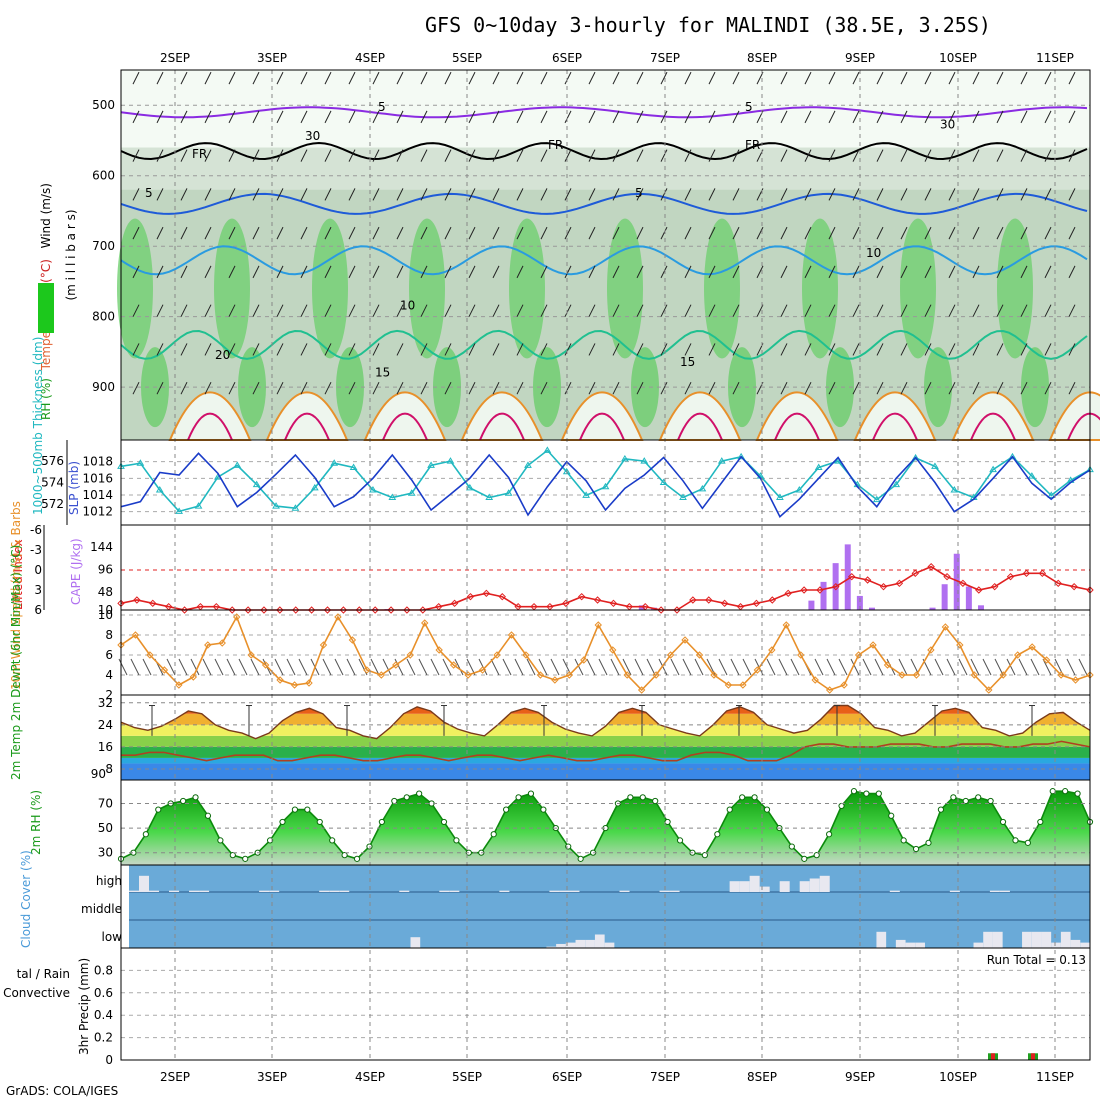 This screenshot has height=1100, width=1100. I want to click on cloud-ylabel: Cloud Cover (%), so click(26, 899).